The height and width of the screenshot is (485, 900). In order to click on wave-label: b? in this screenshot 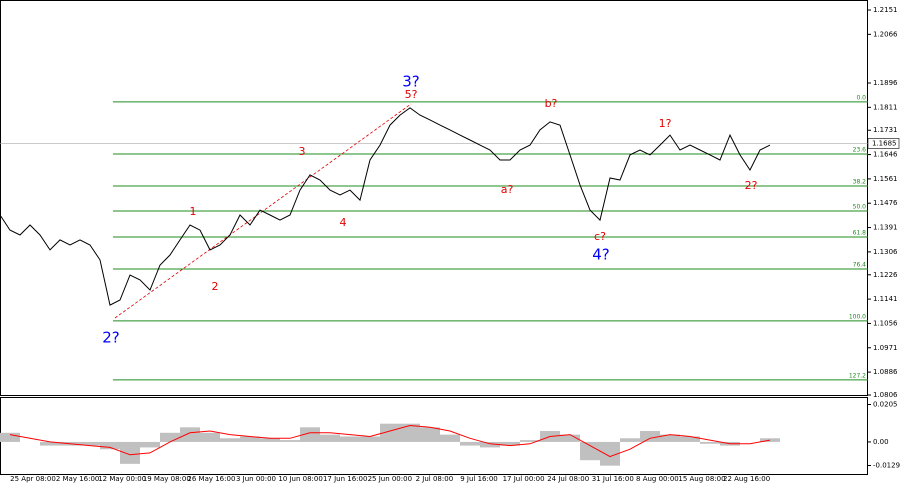, I will do `click(551, 103)`.